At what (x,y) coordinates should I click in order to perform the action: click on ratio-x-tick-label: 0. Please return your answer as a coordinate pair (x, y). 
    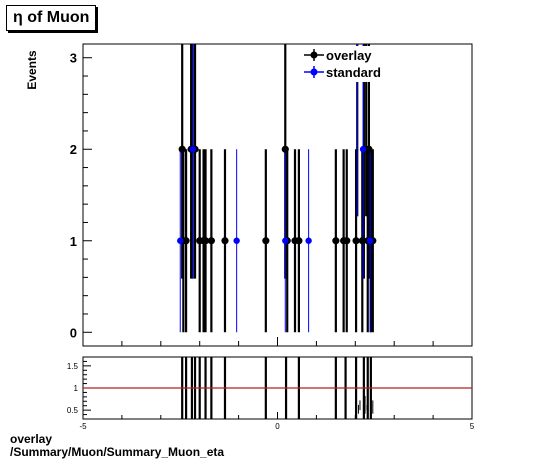
    Looking at the image, I should click on (277, 426).